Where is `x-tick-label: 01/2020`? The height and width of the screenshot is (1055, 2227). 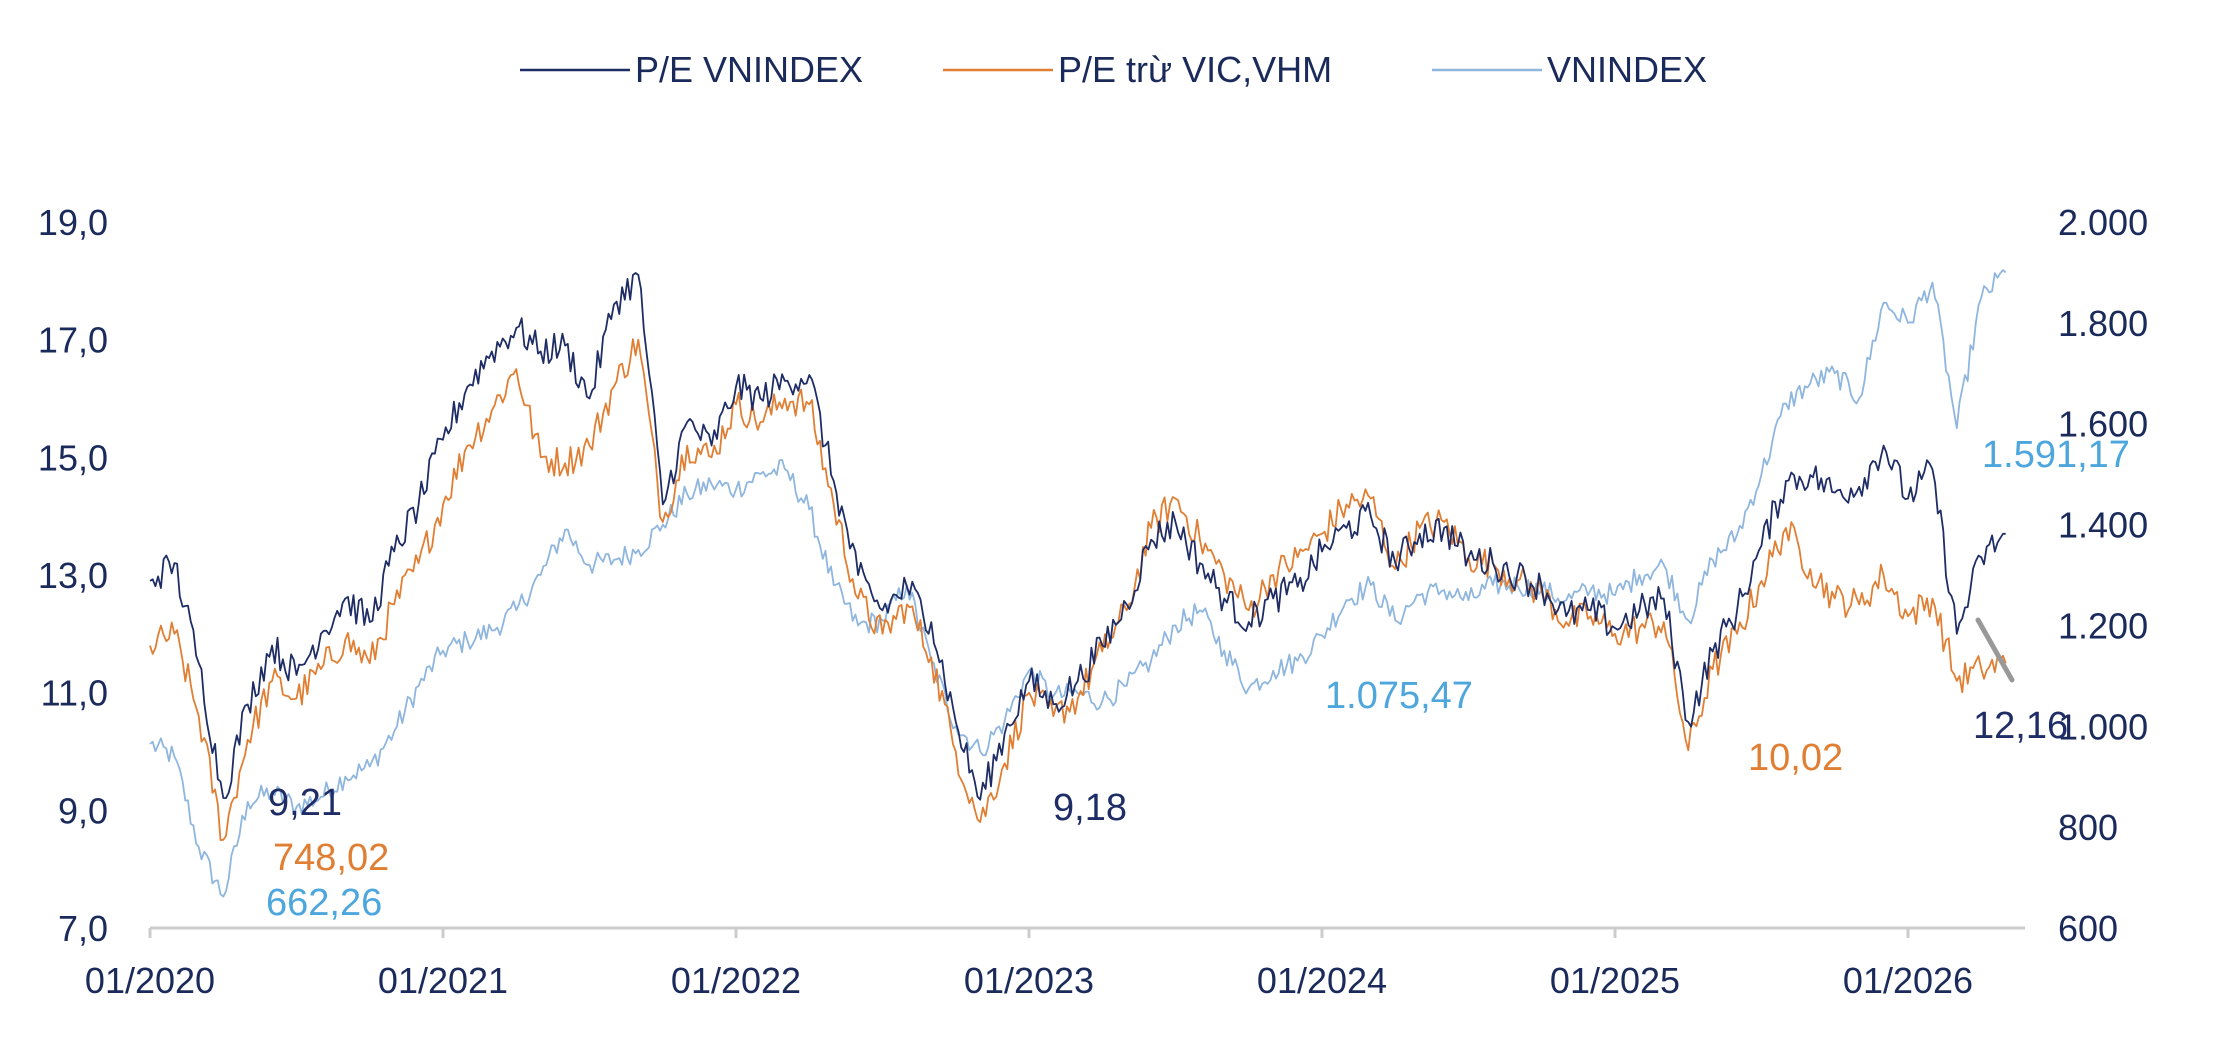 x-tick-label: 01/2020 is located at coordinates (150, 980).